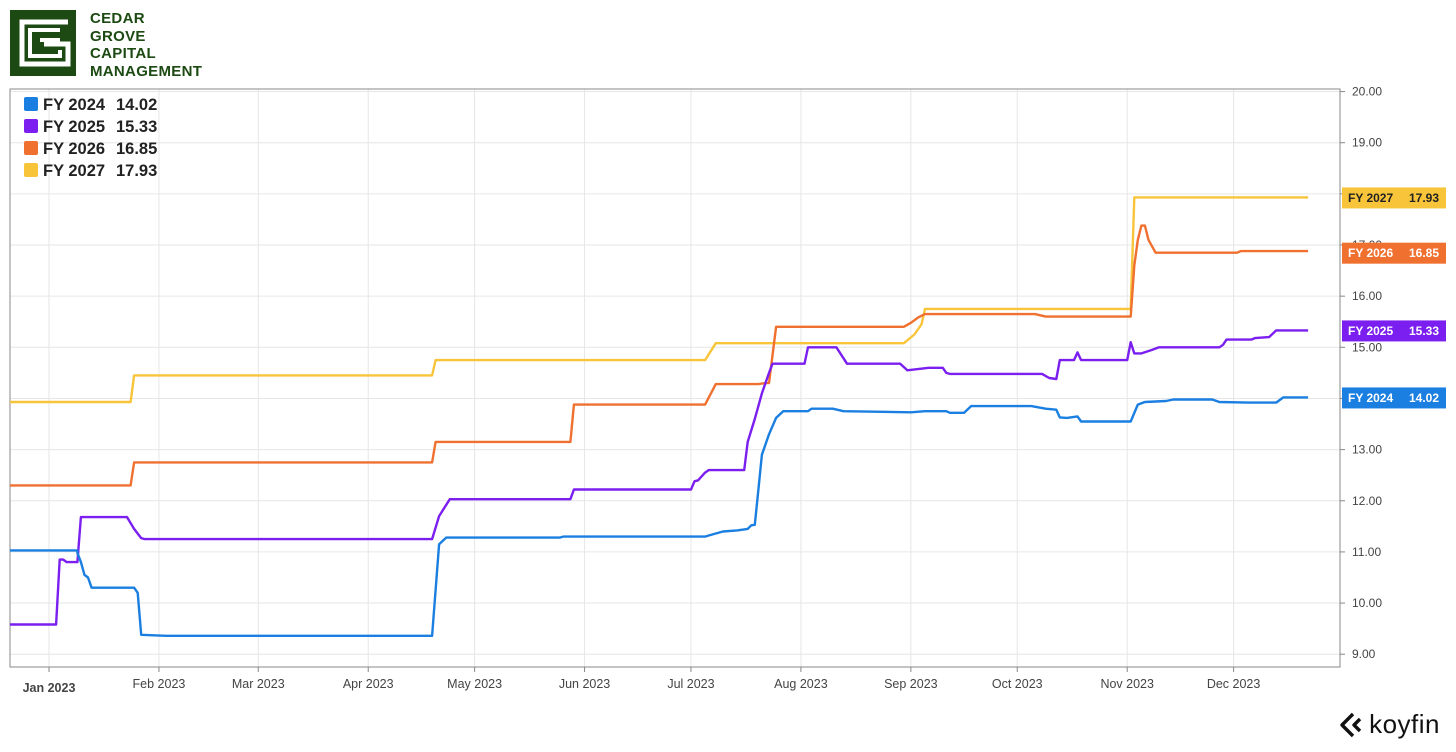 This screenshot has height=752, width=1456. Describe the element at coordinates (1017, 684) in the screenshot. I see `x-tick-label: Oct 2023` at that location.